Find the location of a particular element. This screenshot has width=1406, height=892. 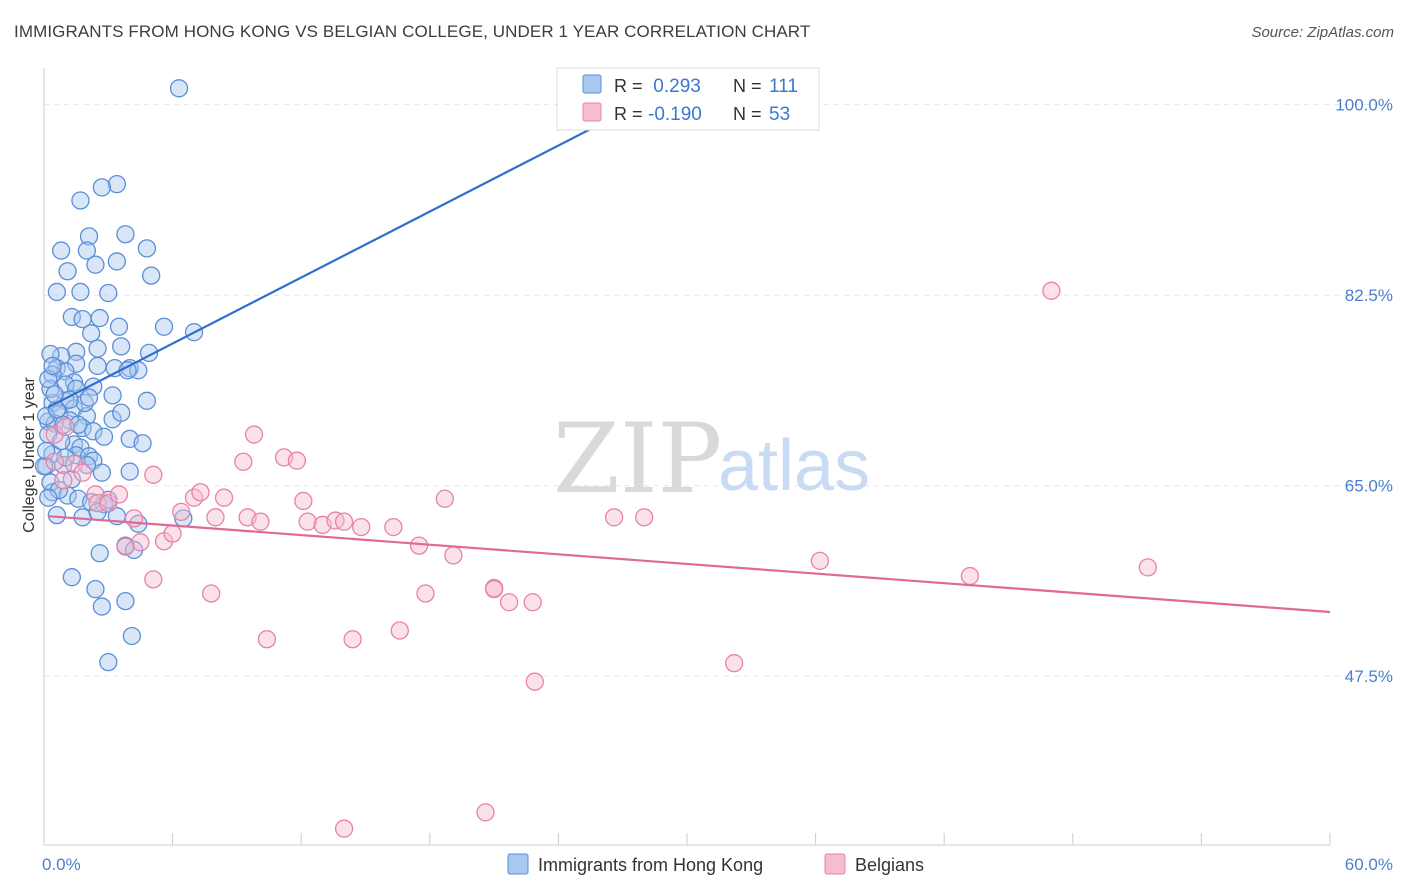

legend-label-belgians: Belgians is located at coordinates (889, 865).